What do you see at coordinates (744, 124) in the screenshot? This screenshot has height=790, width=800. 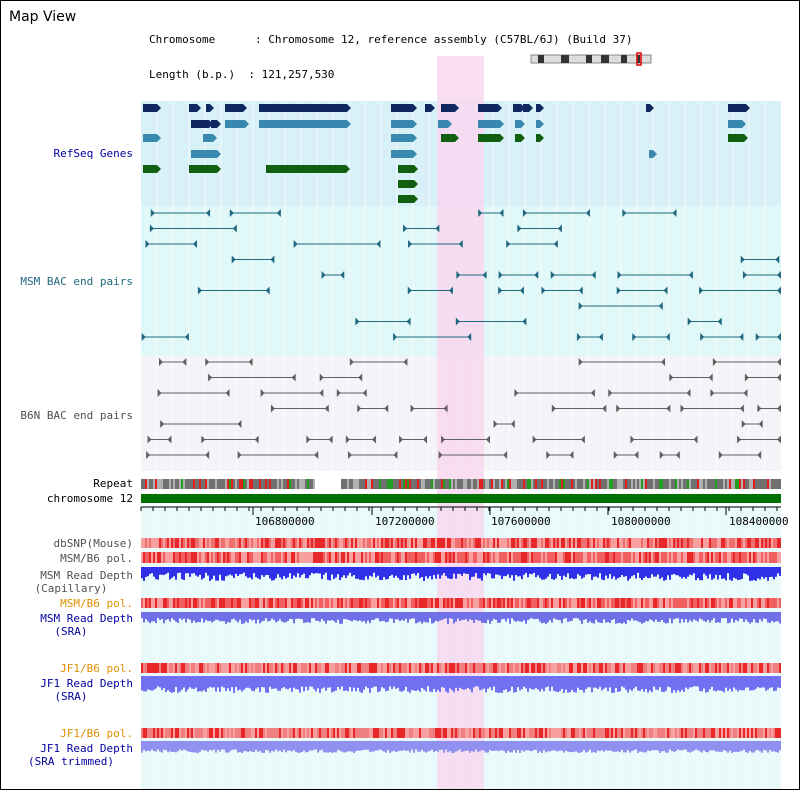 I see `refseq-gene-arrow` at bounding box center [744, 124].